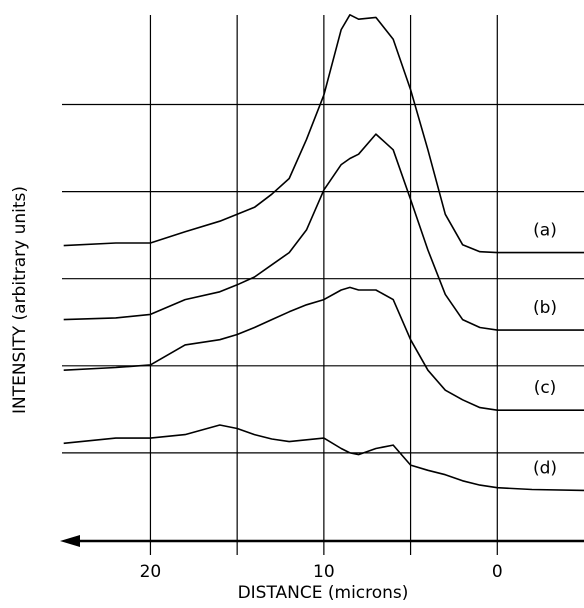  Describe the element at coordinates (497, 572) in the screenshot. I see `x-tick-label: 0` at that location.